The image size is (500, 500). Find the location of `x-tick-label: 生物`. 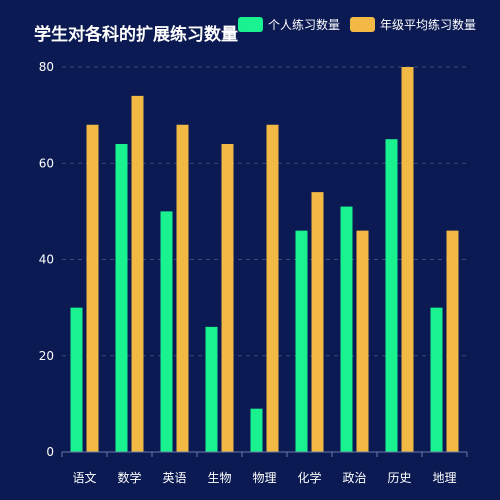

x-tick-label: 生物 is located at coordinates (219, 478).